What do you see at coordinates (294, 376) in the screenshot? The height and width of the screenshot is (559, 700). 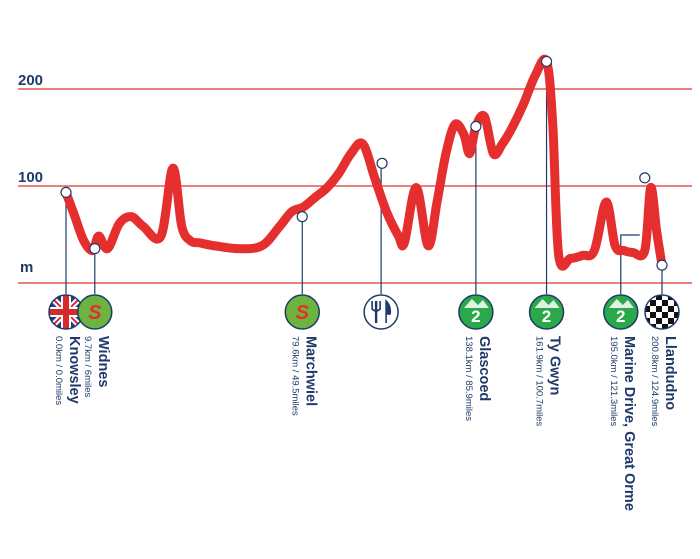 I see `waypoint-distance: 79.6km / 49.5miles` at bounding box center [294, 376].